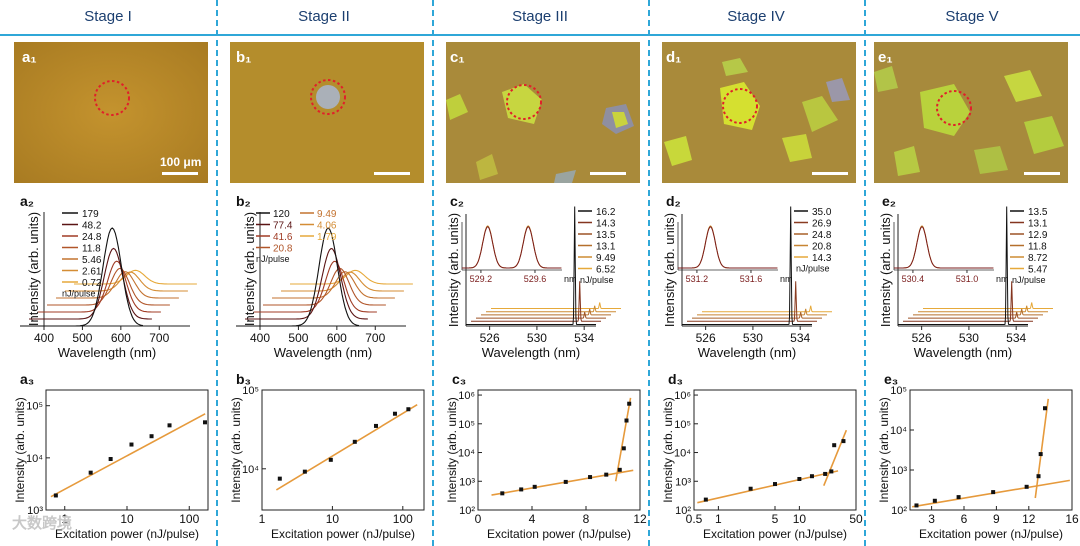  Describe the element at coordinates (281, 214) in the screenshot. I see `legend-entry: 120` at that location.